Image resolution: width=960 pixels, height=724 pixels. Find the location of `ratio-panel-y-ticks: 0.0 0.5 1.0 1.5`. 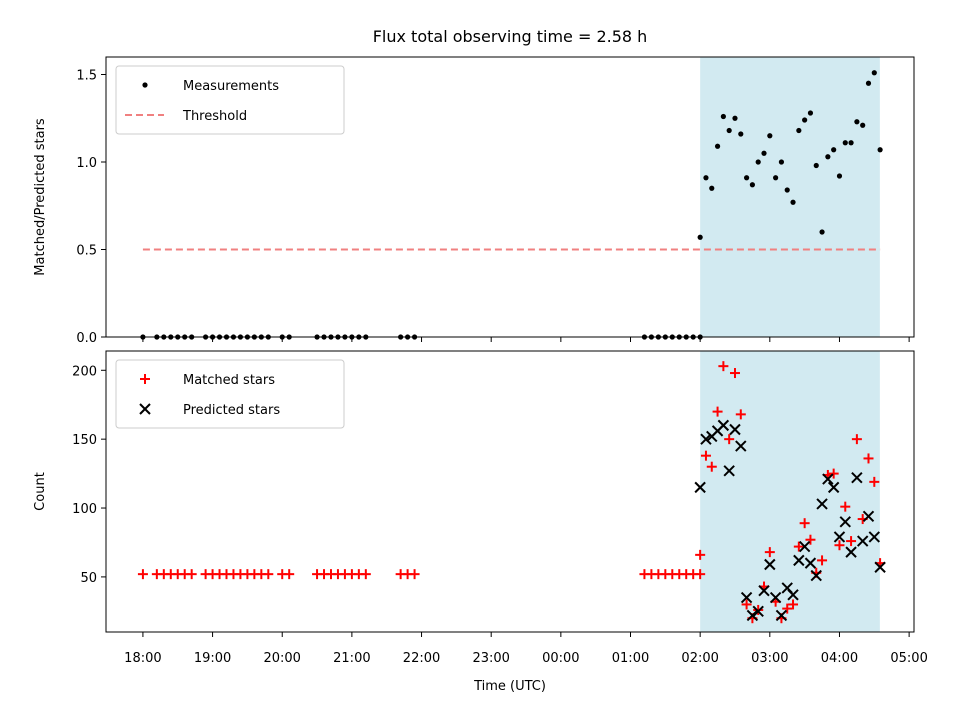

ratio-panel-y-ticks: 0.0 0.5 1.0 1.5 is located at coordinates (91, 207).